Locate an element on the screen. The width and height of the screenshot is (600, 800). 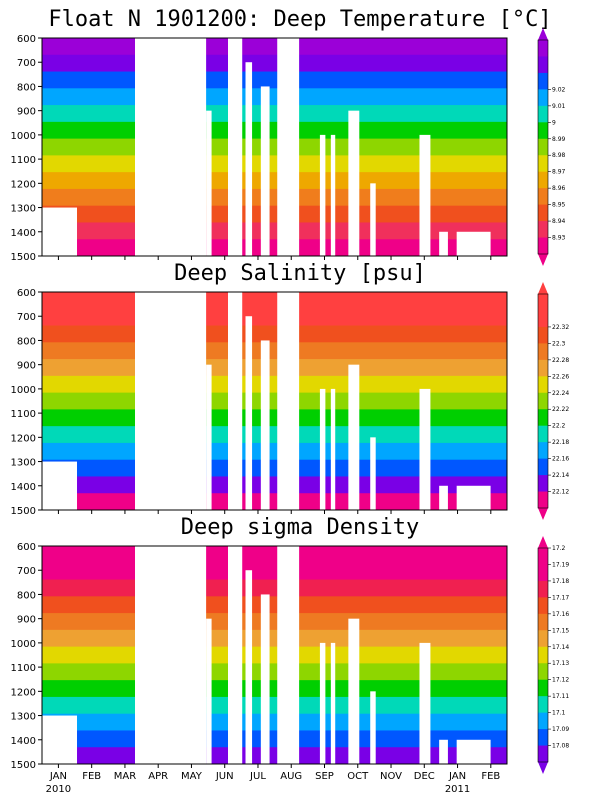
chart-title: Float N 1901200: Deep Temperature [°C] is located at coordinates (299, 19).